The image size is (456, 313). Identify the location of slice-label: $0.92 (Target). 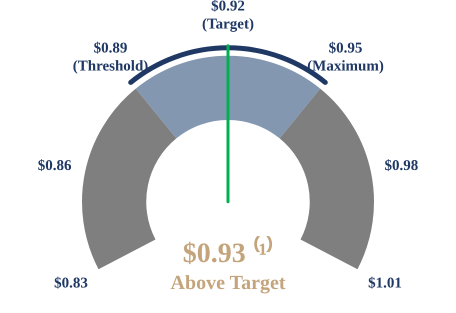
(228, 16).